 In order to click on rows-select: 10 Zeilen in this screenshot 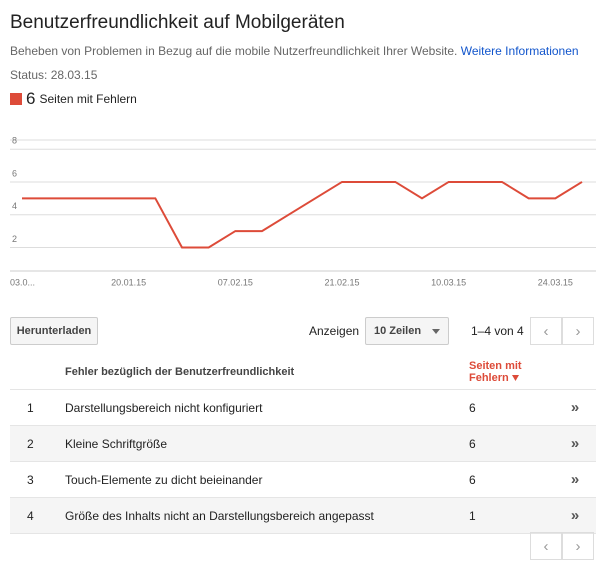, I will do `click(407, 331)`.